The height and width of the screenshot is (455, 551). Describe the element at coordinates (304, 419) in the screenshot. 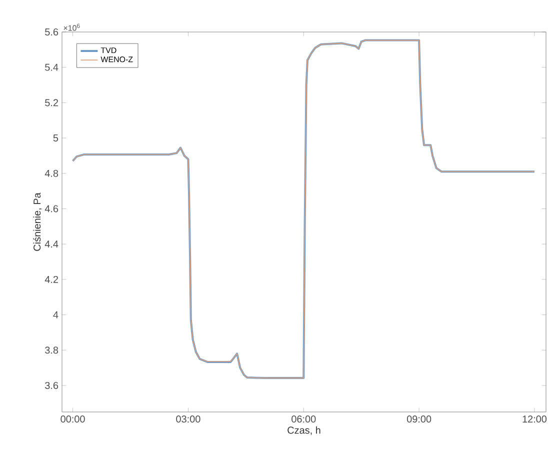

I see `x-tick-label: 06:00` at that location.